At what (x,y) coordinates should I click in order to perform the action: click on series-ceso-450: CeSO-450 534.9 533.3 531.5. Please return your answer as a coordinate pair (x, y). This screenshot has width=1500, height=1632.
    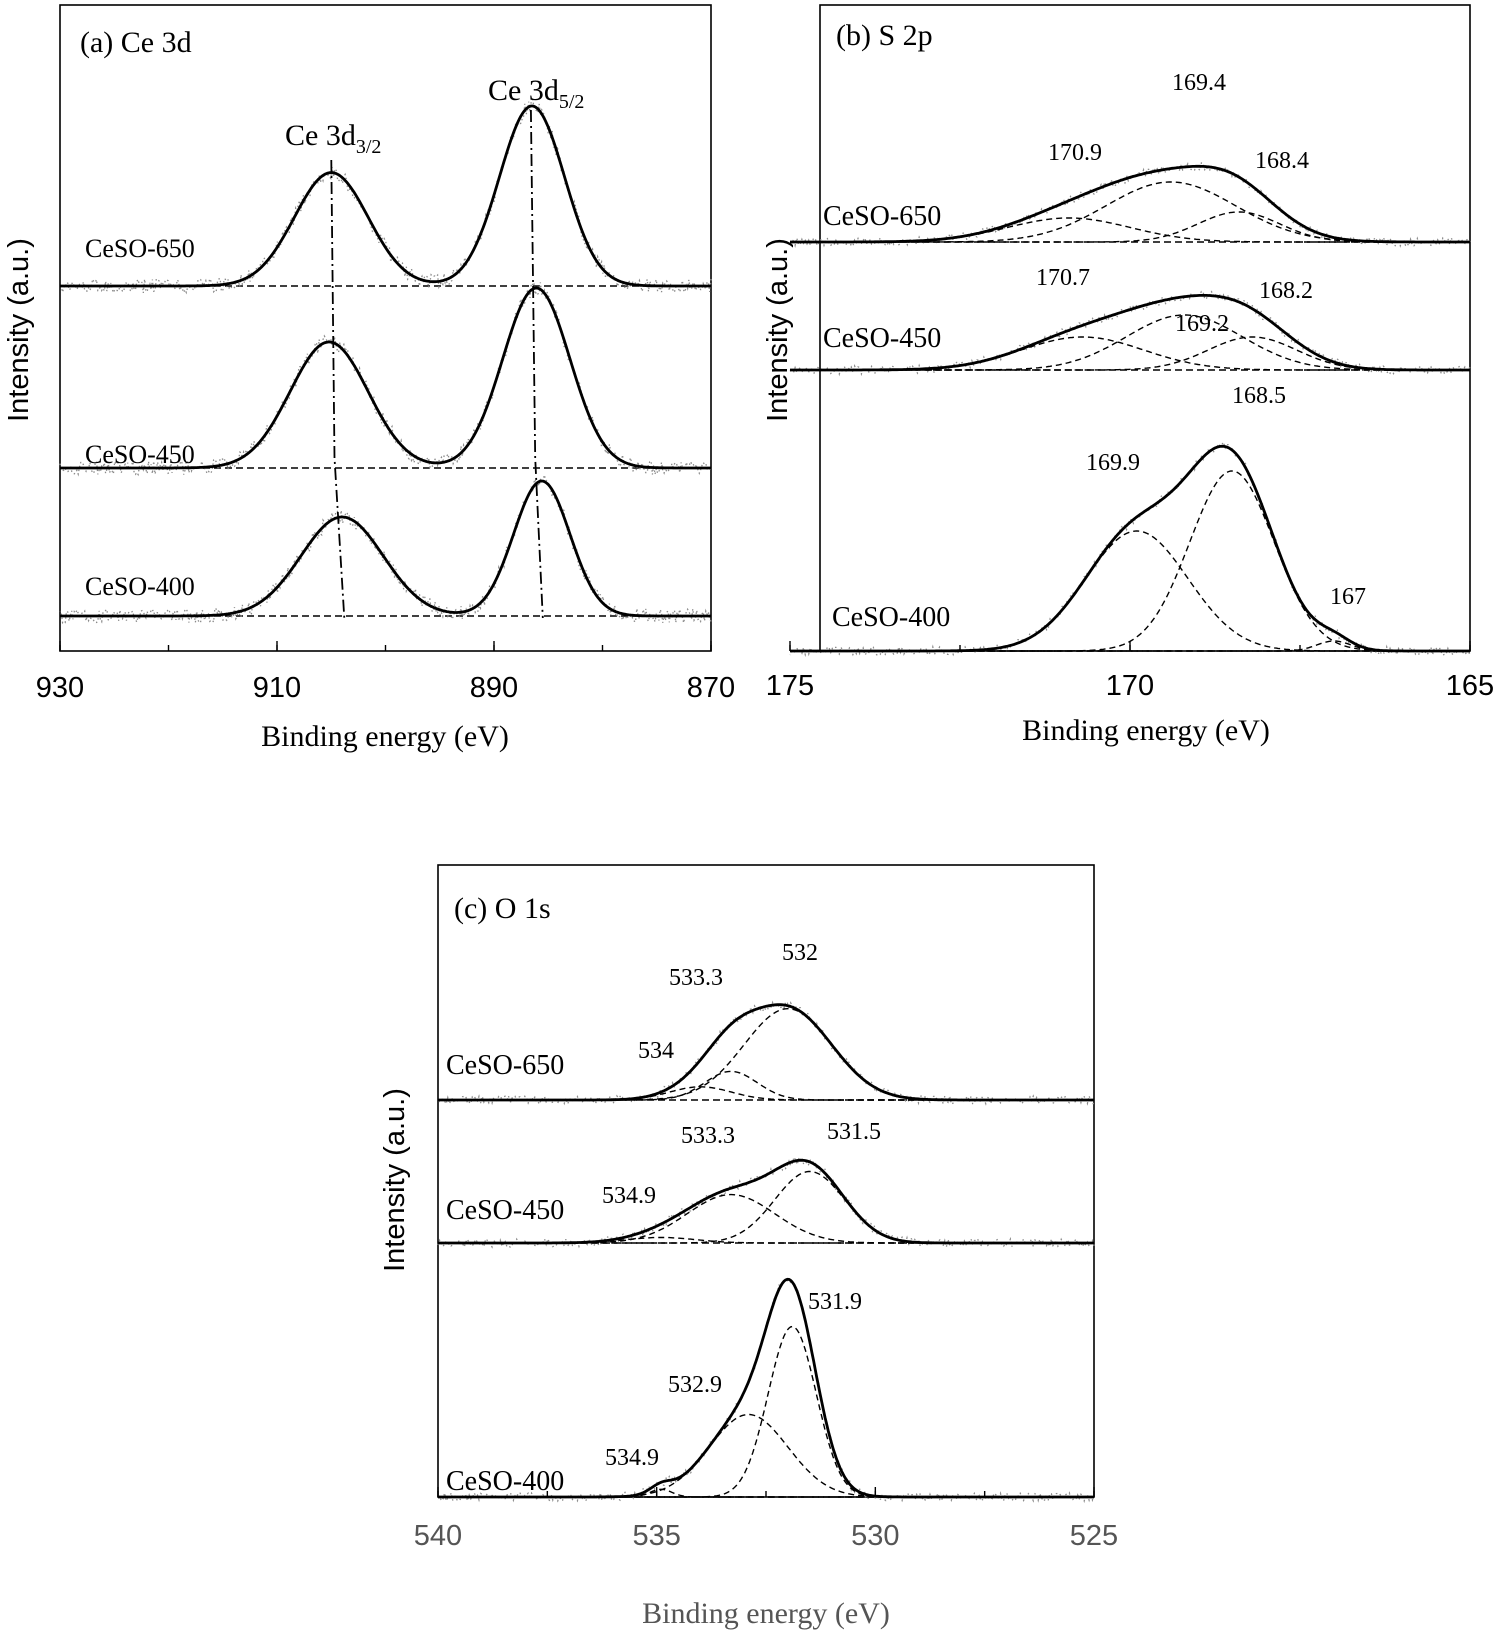
    Looking at the image, I should click on (766, 1184).